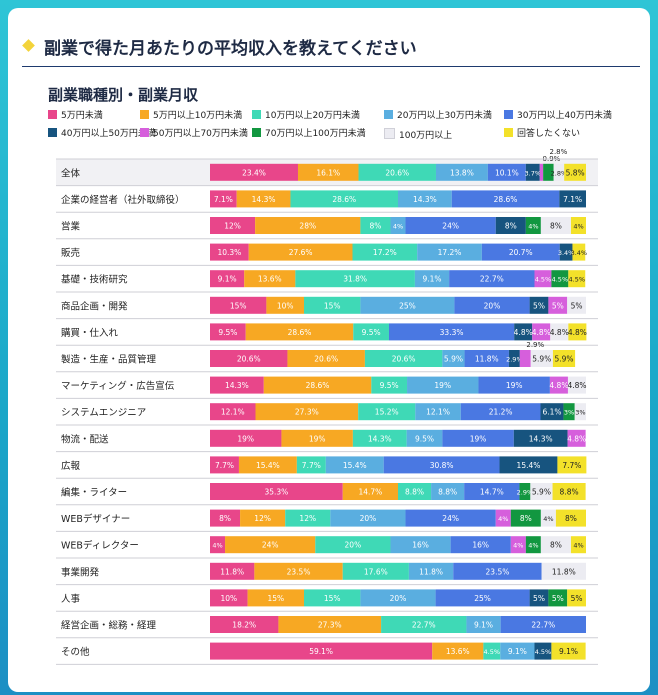 The image size is (658, 695). What do you see at coordinates (200, 134) in the screenshot?
I see `legend-label: 50万円以上70万円未満` at bounding box center [200, 134].